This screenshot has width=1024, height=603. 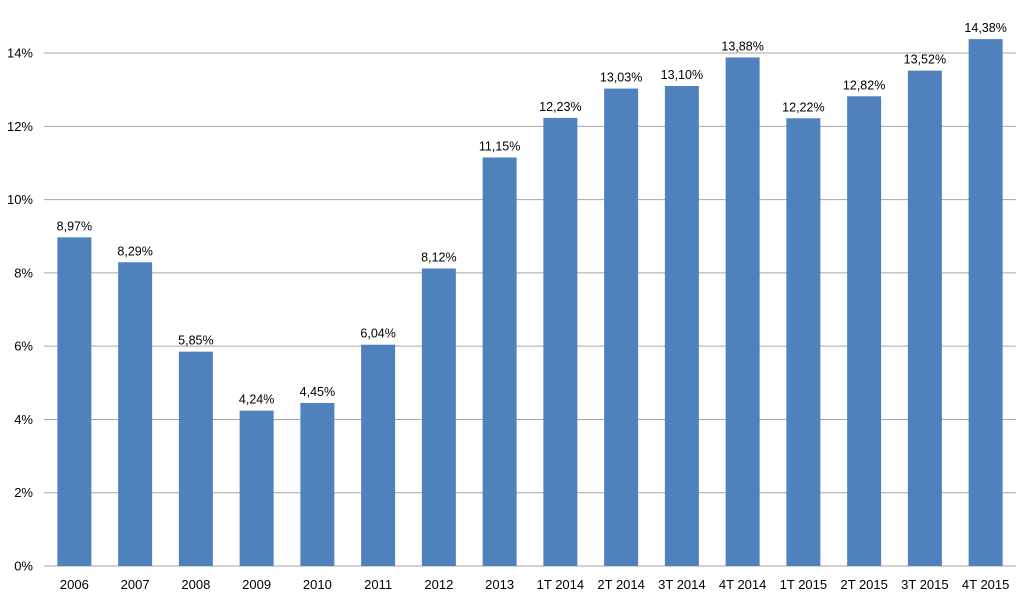 What do you see at coordinates (317, 584) in the screenshot?
I see `x-tick-label: 2010` at bounding box center [317, 584].